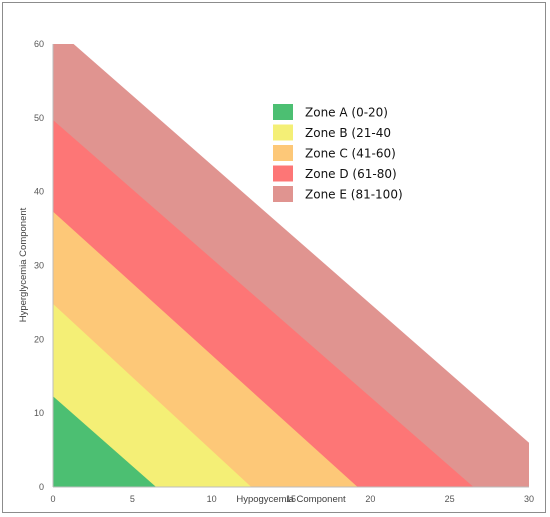  What do you see at coordinates (529, 499) in the screenshot?
I see `x-tick-label: 30` at bounding box center [529, 499].